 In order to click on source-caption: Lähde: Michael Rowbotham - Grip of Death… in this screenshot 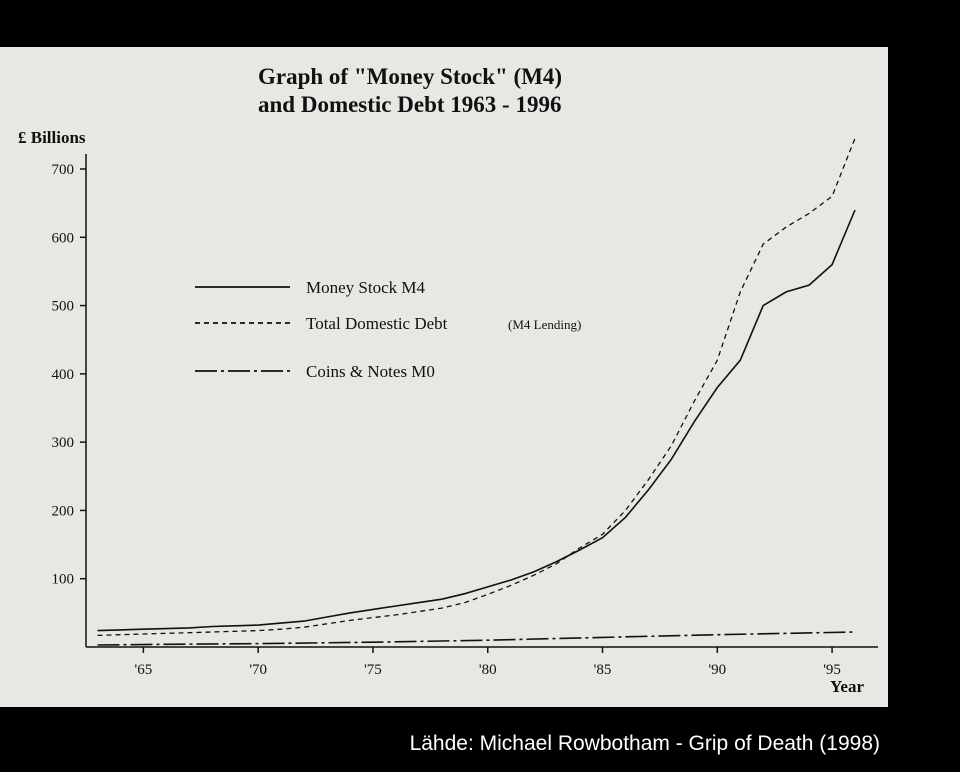, I will do `click(644, 743)`.